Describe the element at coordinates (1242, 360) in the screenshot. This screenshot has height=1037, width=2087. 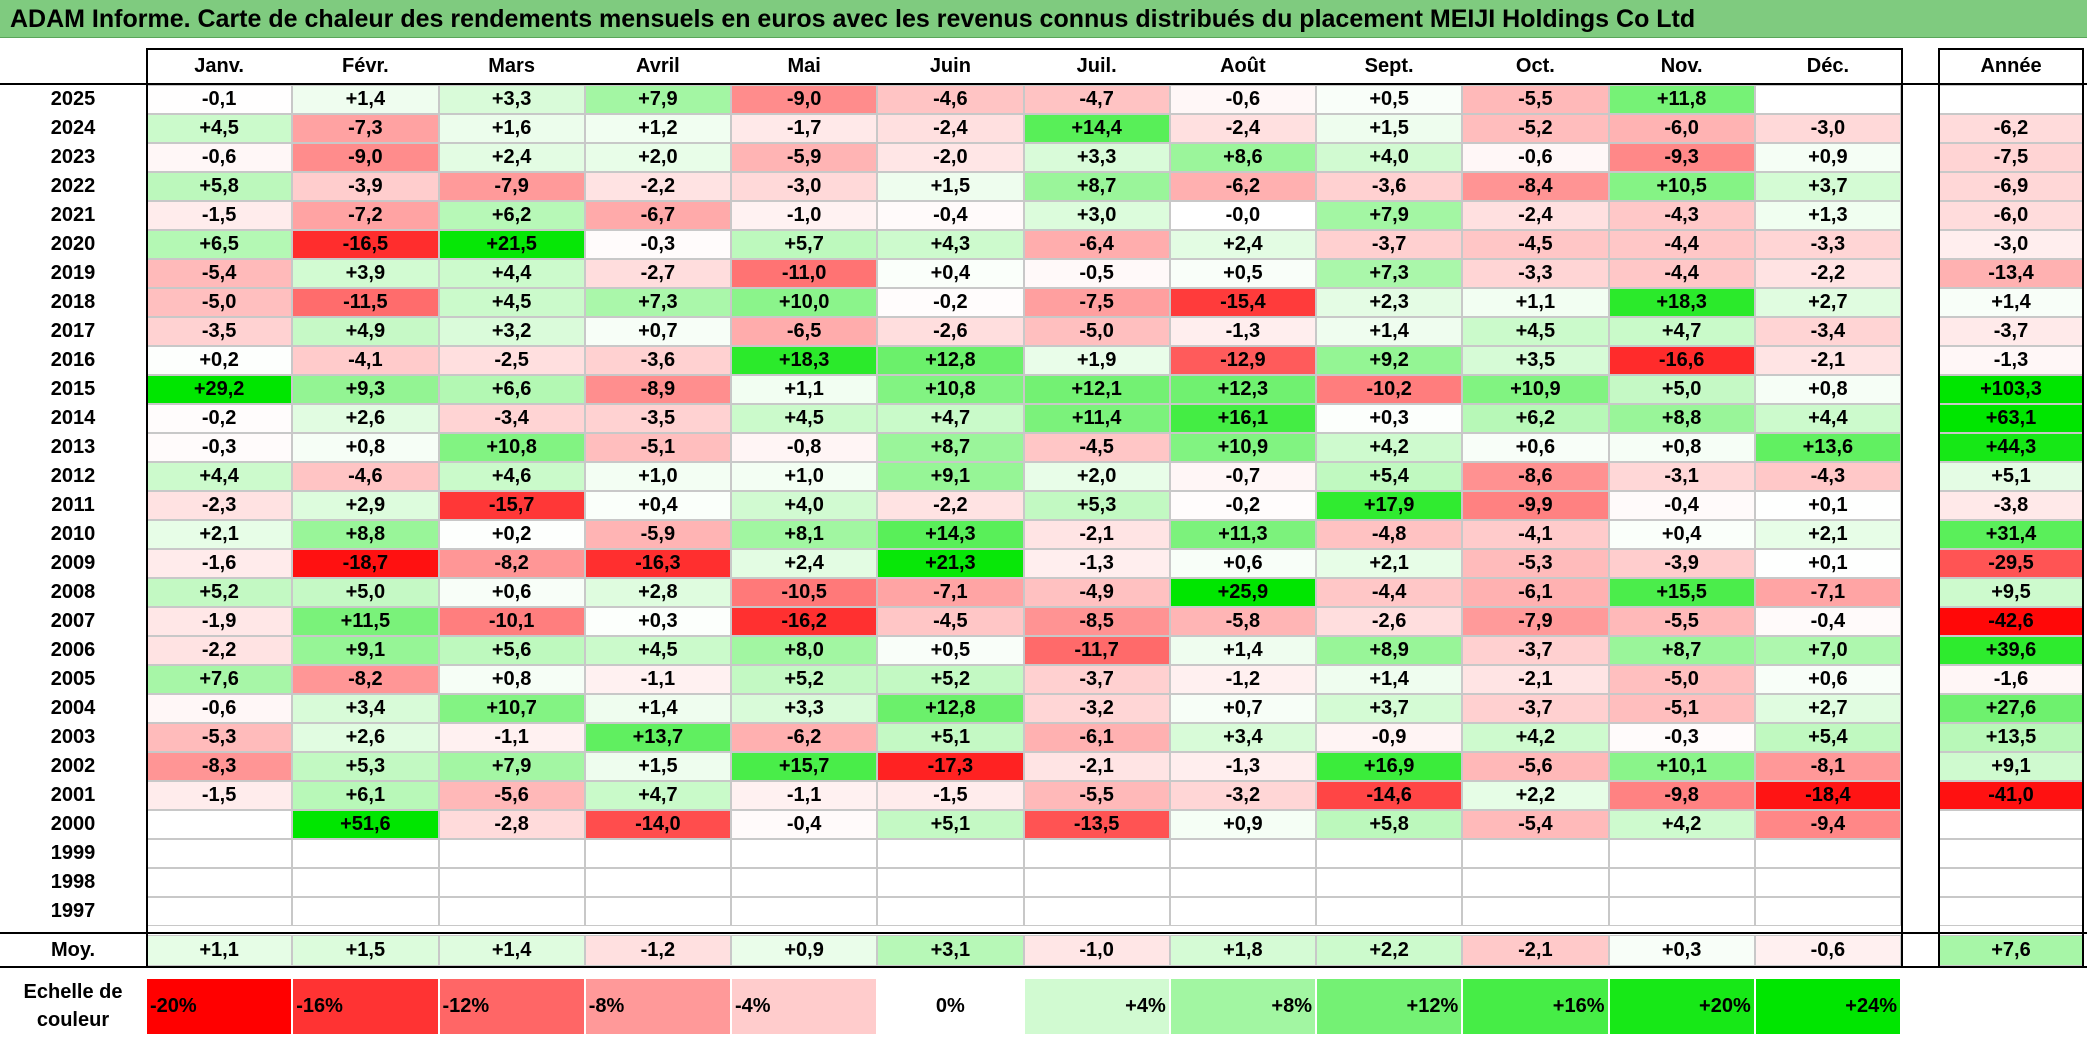
I see `heatmap-cell: -12,9` at that location.